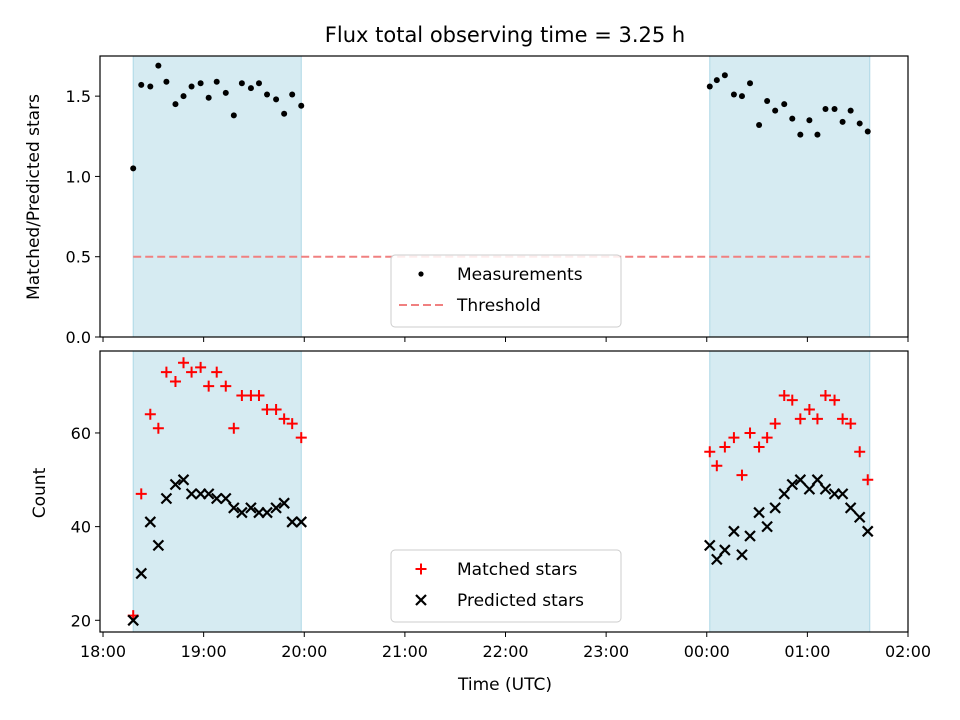 The width and height of the screenshot is (960, 720). I want to click on x-tick-label: 00:00, so click(707, 651).